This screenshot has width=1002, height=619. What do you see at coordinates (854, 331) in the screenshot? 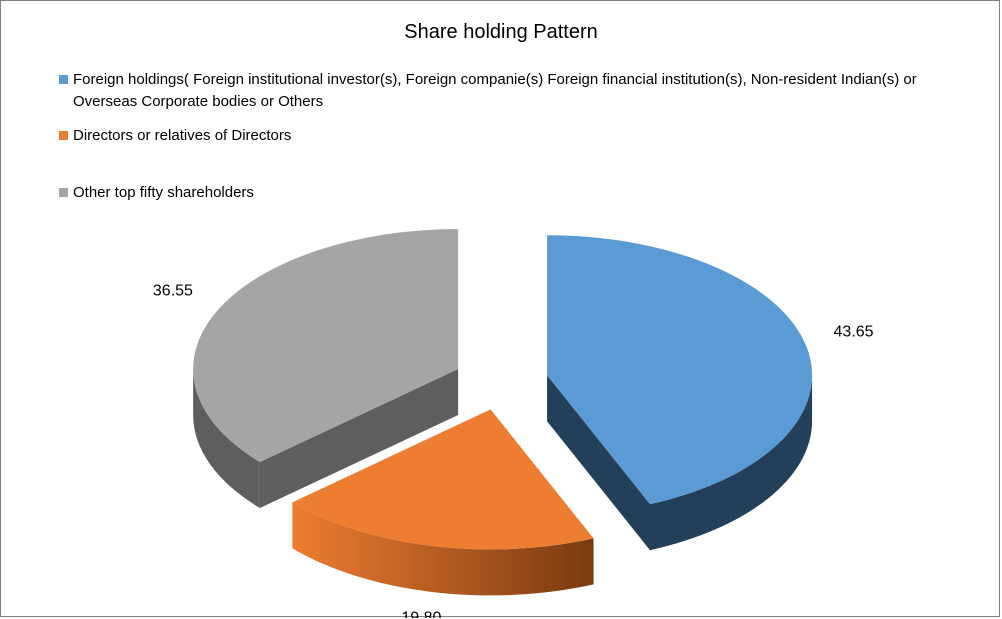
I see `data-label-foreign-holdings: 43.65` at bounding box center [854, 331].